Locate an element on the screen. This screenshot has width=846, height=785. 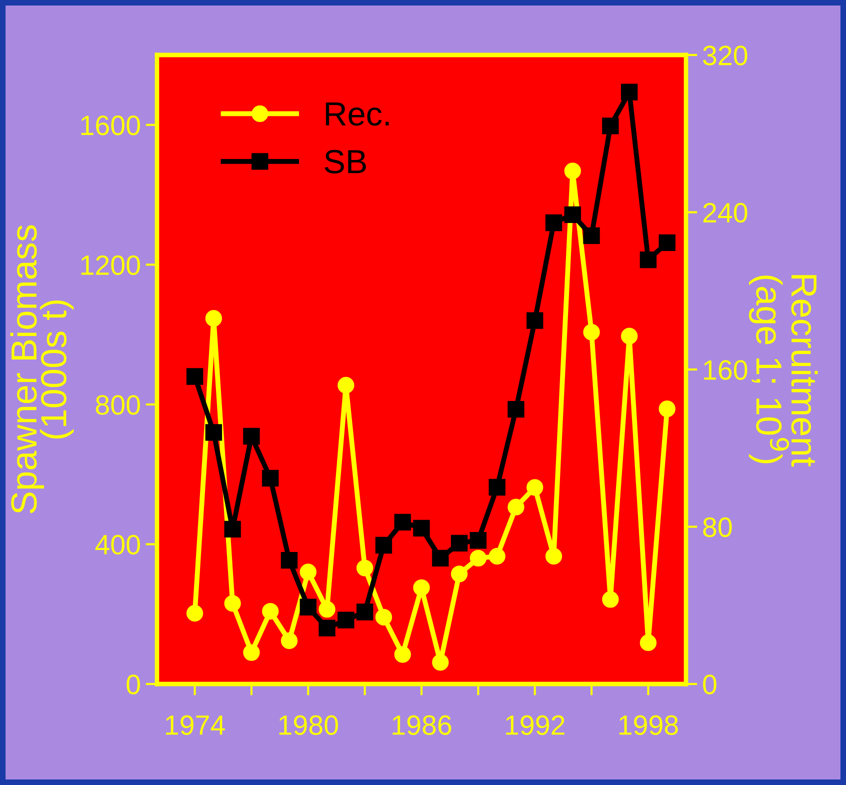
y2-tick-label: 240 is located at coordinates (725, 212).